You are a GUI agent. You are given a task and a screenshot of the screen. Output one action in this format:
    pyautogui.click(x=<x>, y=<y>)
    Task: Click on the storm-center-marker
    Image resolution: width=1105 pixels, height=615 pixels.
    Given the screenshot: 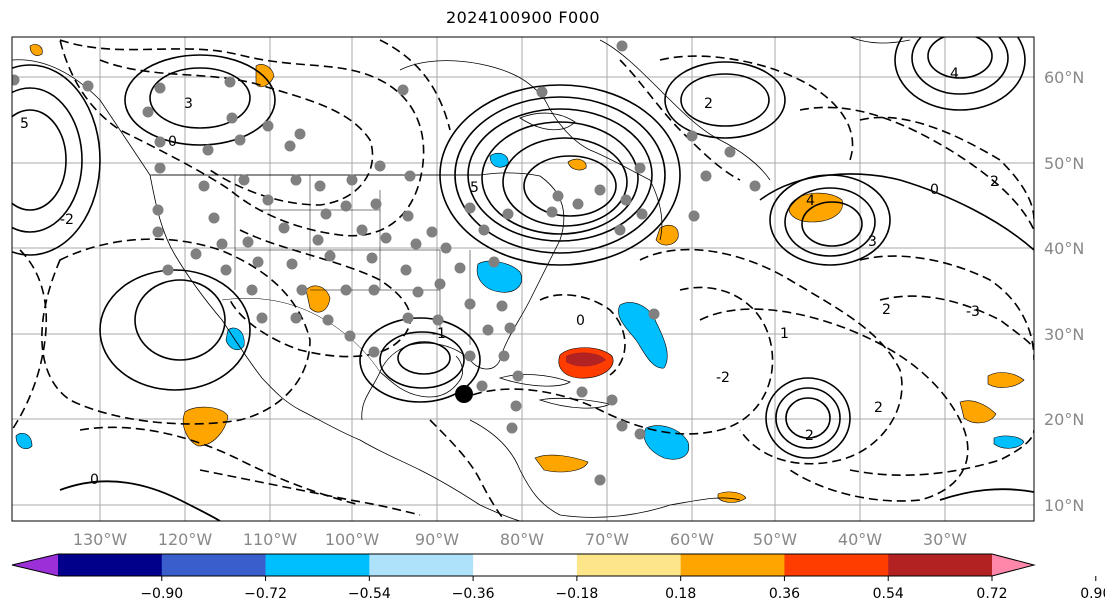 What is the action you would take?
    pyautogui.click(x=464, y=394)
    